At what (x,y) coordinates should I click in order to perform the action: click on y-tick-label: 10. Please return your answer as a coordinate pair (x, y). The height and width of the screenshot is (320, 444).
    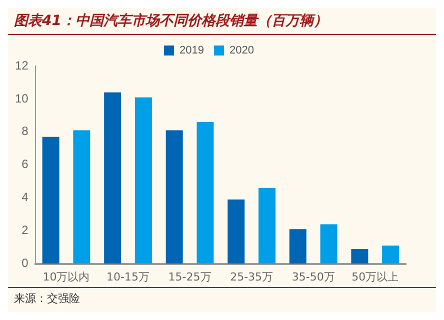
    Looking at the image, I should click on (21, 98).